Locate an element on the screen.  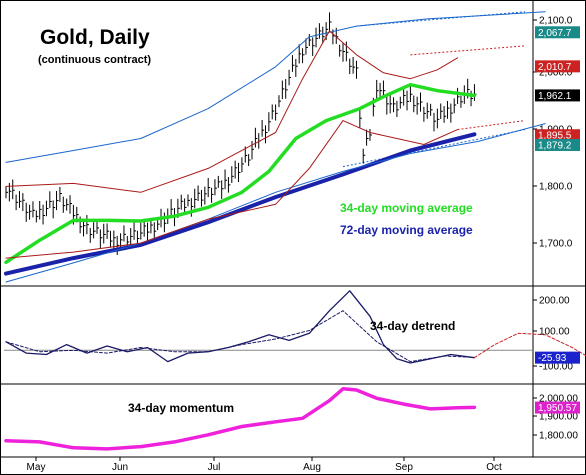
detrend-panel-label: 34-day detrend is located at coordinates (412, 326).